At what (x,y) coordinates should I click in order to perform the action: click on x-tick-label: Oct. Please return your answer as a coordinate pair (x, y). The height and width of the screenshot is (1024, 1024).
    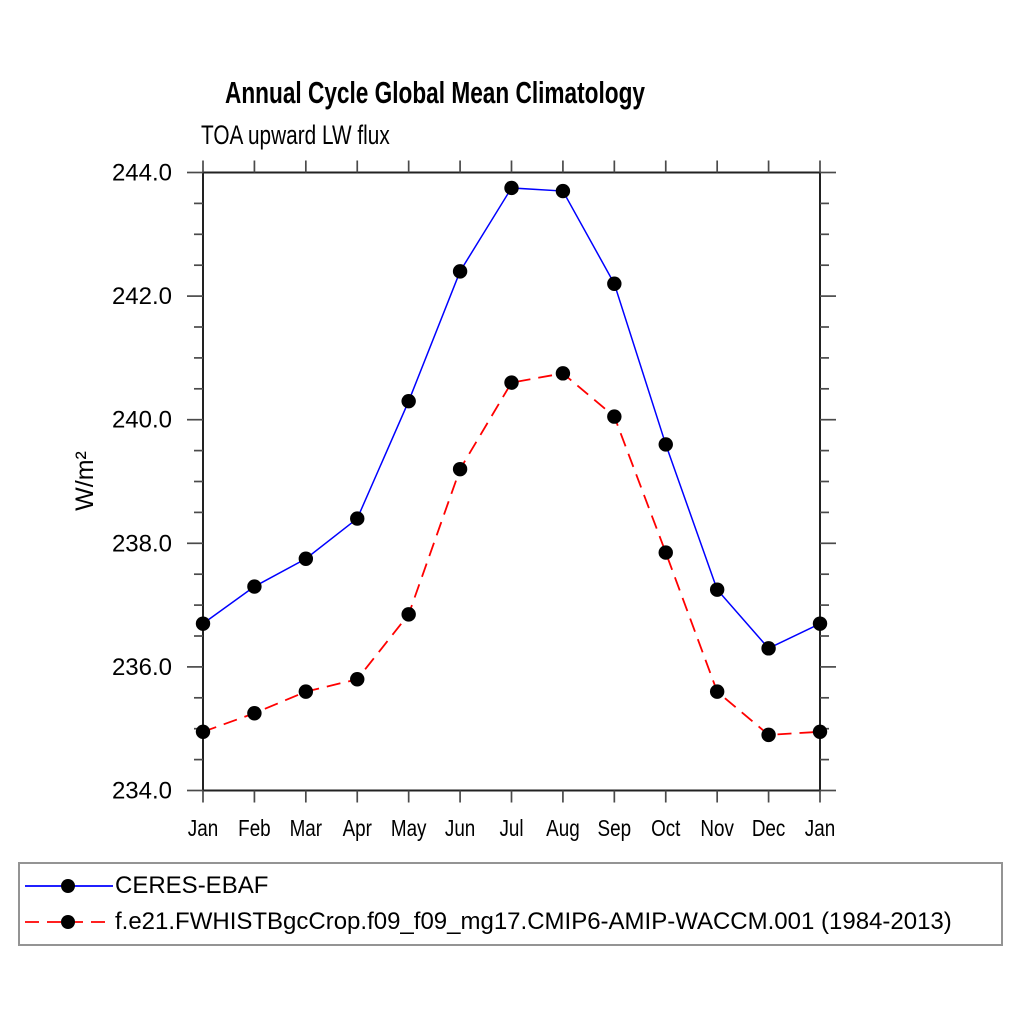
    Looking at the image, I should click on (665, 828).